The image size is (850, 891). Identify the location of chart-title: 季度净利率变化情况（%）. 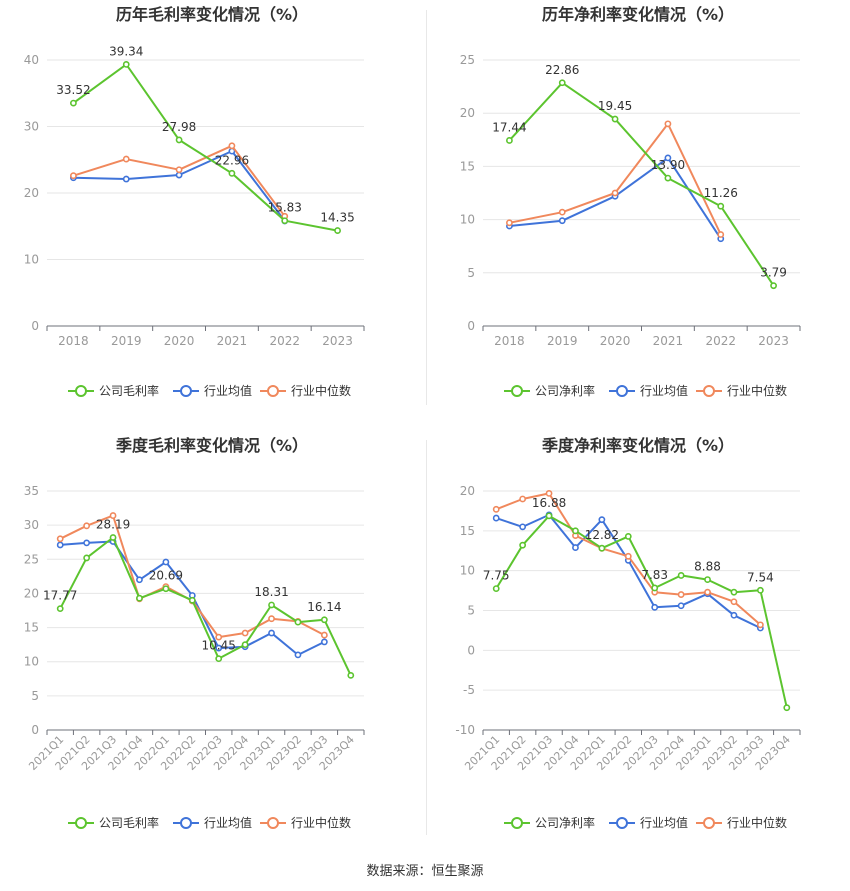
(637, 445).